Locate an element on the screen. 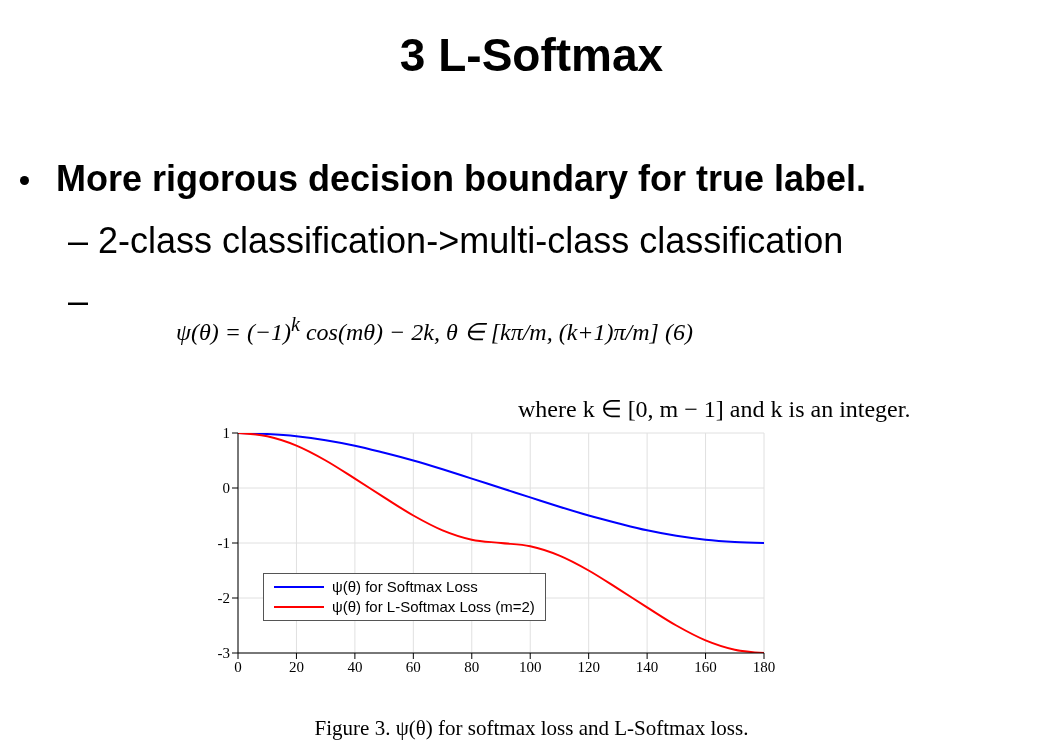 The height and width of the screenshot is (754, 1063). text: where k ∈ [0, m − 1] and k is an integer. is located at coordinates (714, 409).